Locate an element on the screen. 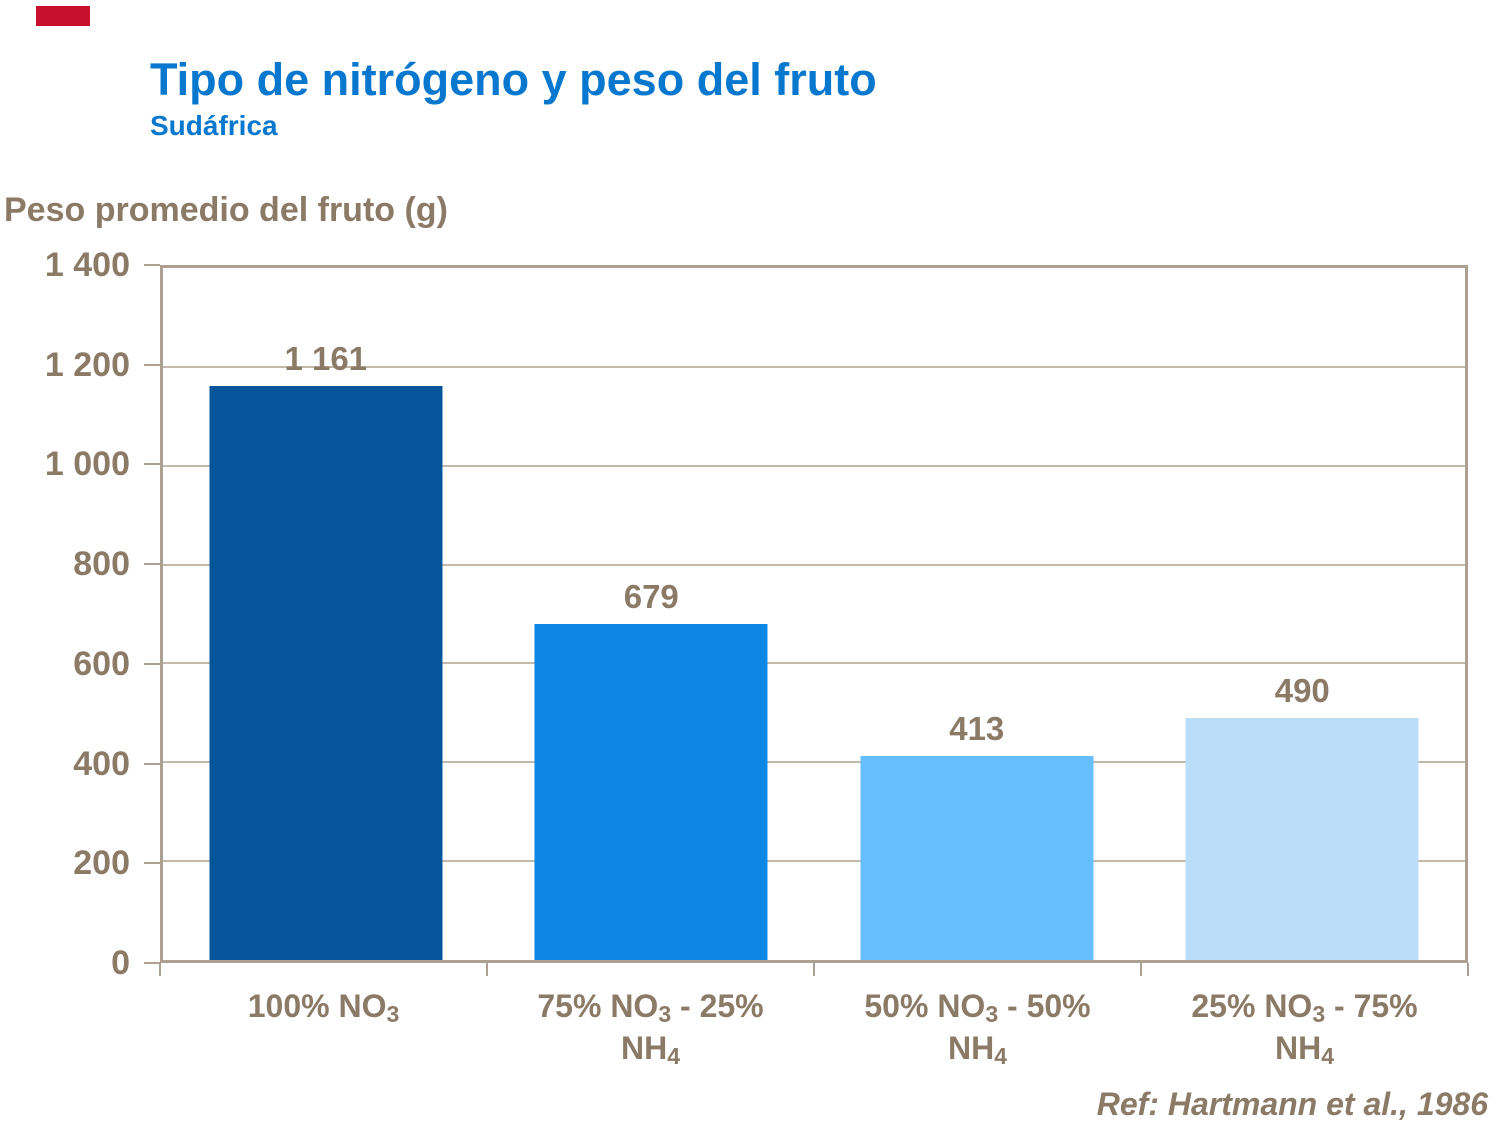  y-tick-label: 600 is located at coordinates (101, 663).